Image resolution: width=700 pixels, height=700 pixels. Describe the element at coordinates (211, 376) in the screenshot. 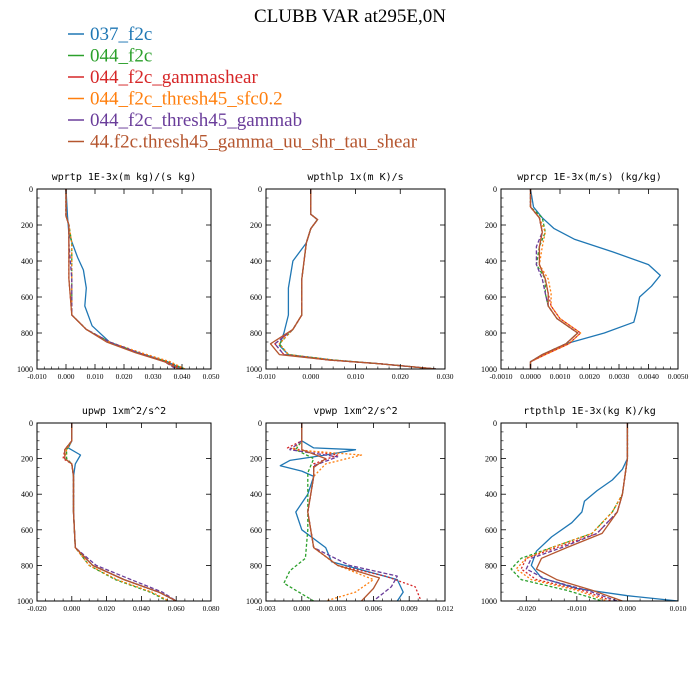

I see `x-tick-label: 0.050` at that location.